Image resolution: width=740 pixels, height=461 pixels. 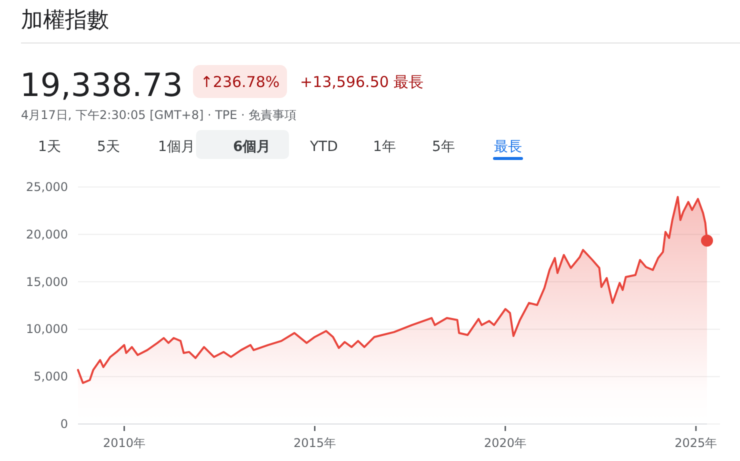 What do you see at coordinates (252, 147) in the screenshot?
I see `text: 6個月` at bounding box center [252, 147].